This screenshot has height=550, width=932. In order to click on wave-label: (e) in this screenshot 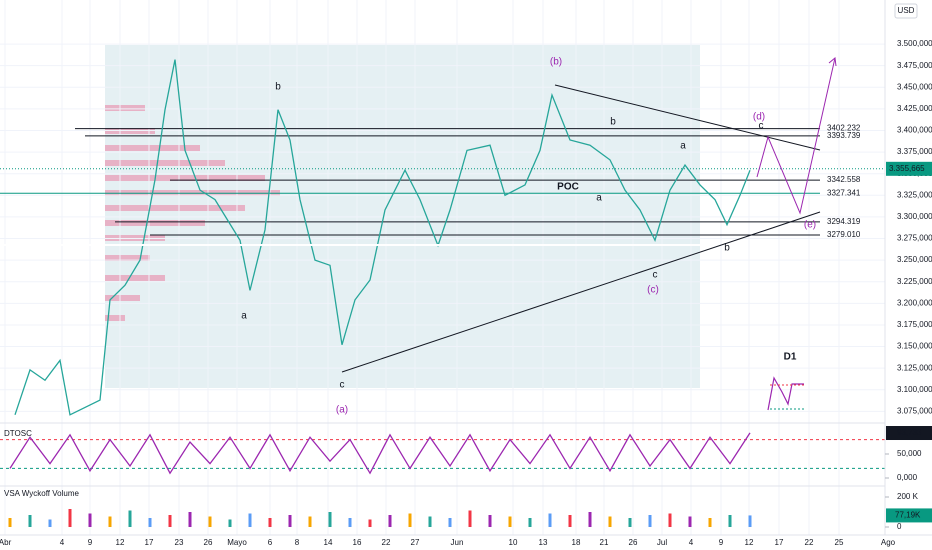, I will do `click(810, 225)`.